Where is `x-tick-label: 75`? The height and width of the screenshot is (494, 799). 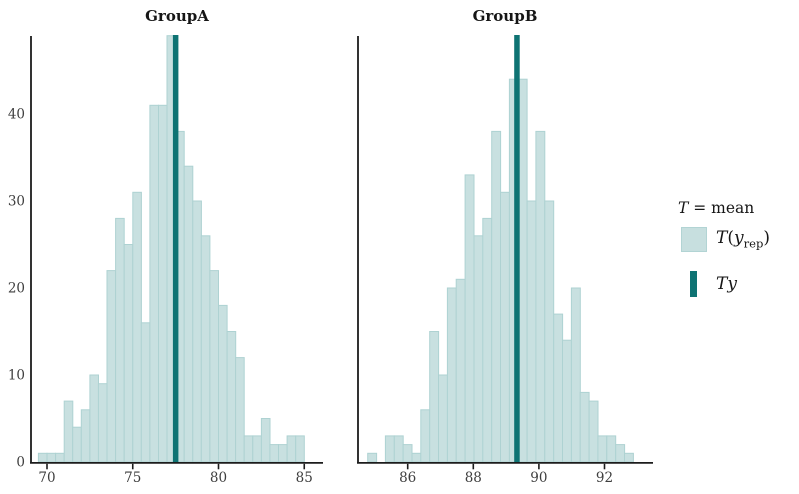 x-tick-label: 75 is located at coordinates (132, 478).